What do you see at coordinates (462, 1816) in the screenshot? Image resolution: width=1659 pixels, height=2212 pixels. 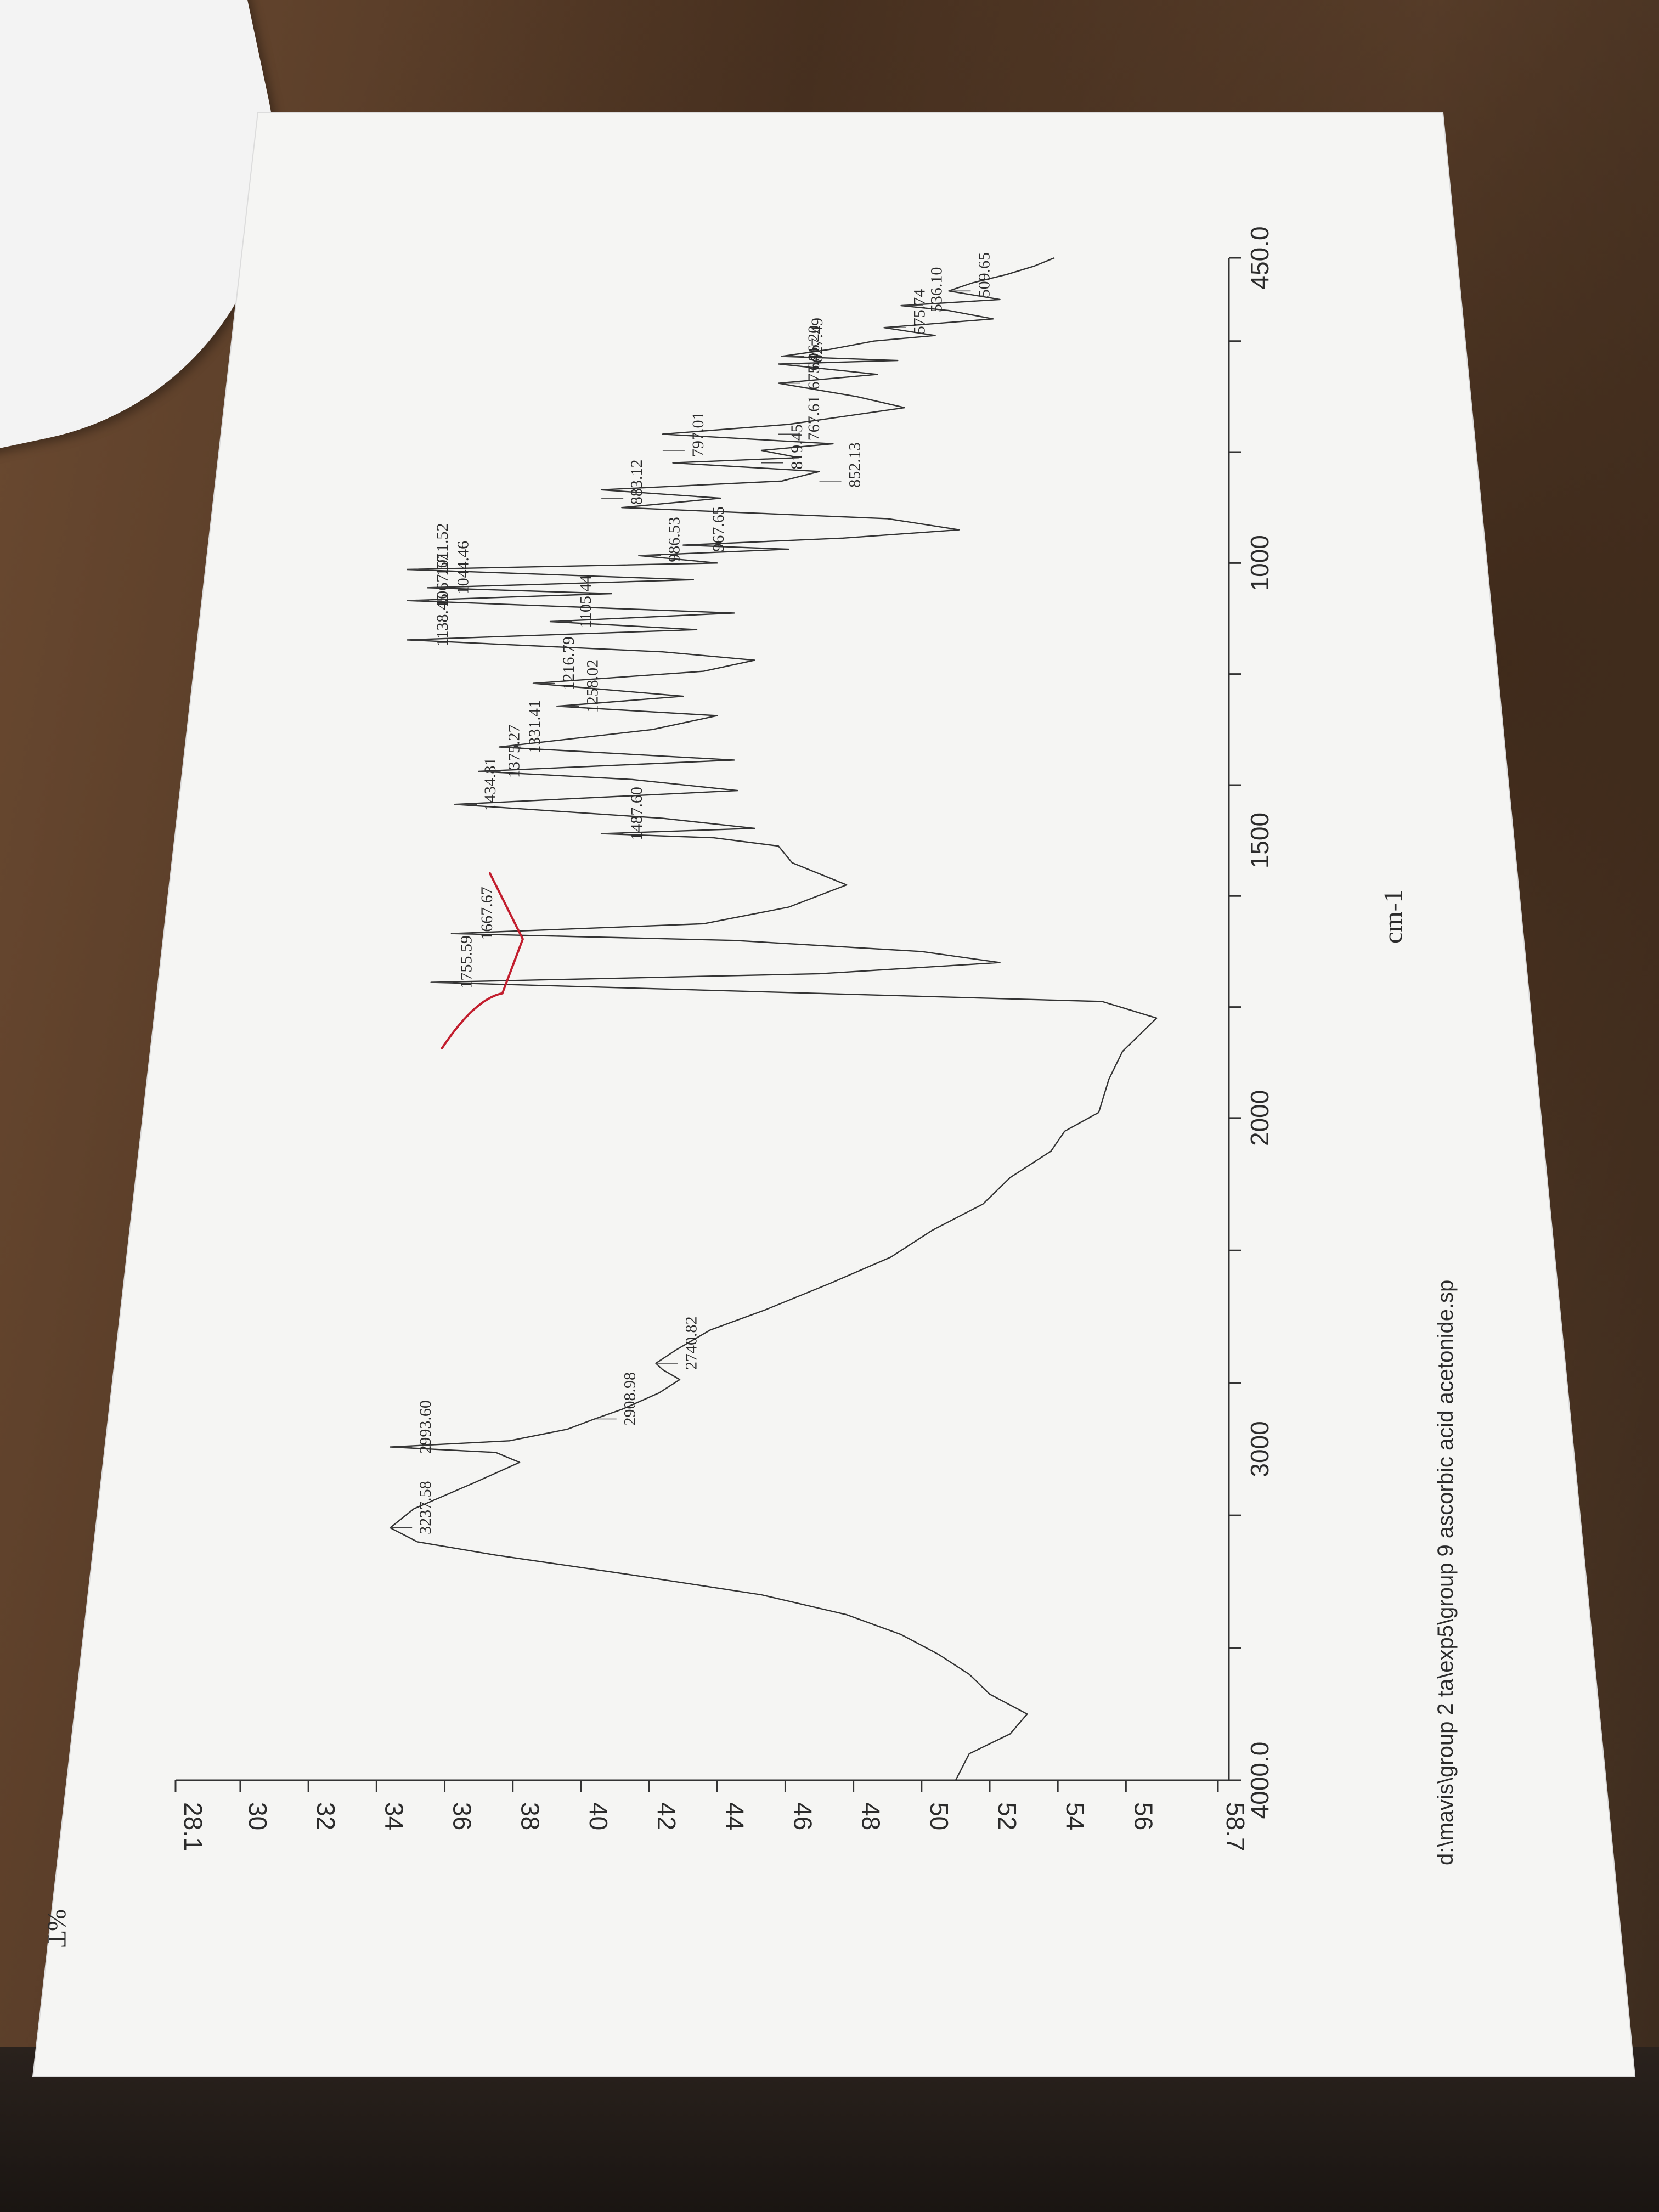 I see `transmittance-tick-label: 36` at bounding box center [462, 1816].